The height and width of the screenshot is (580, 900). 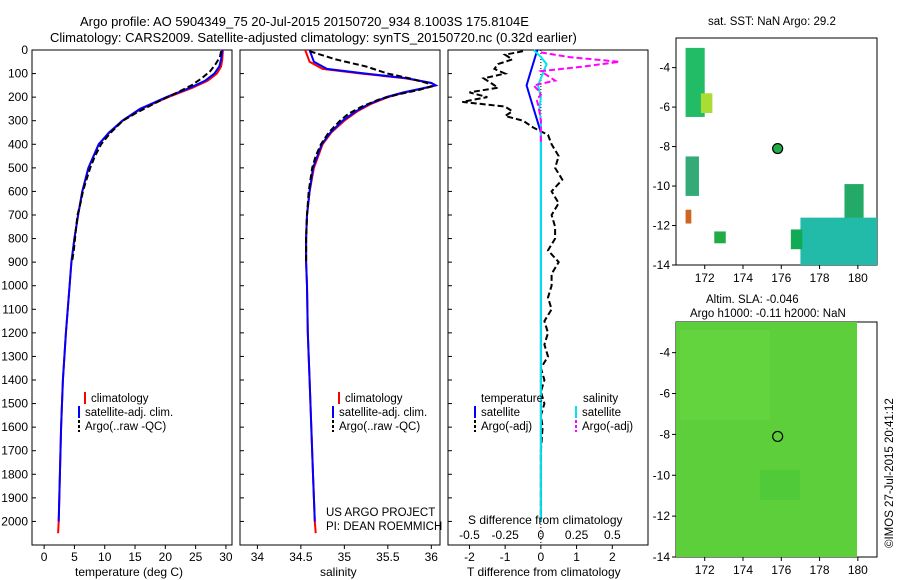 I want to click on depth-tick-label: 0, so click(x=24, y=50).